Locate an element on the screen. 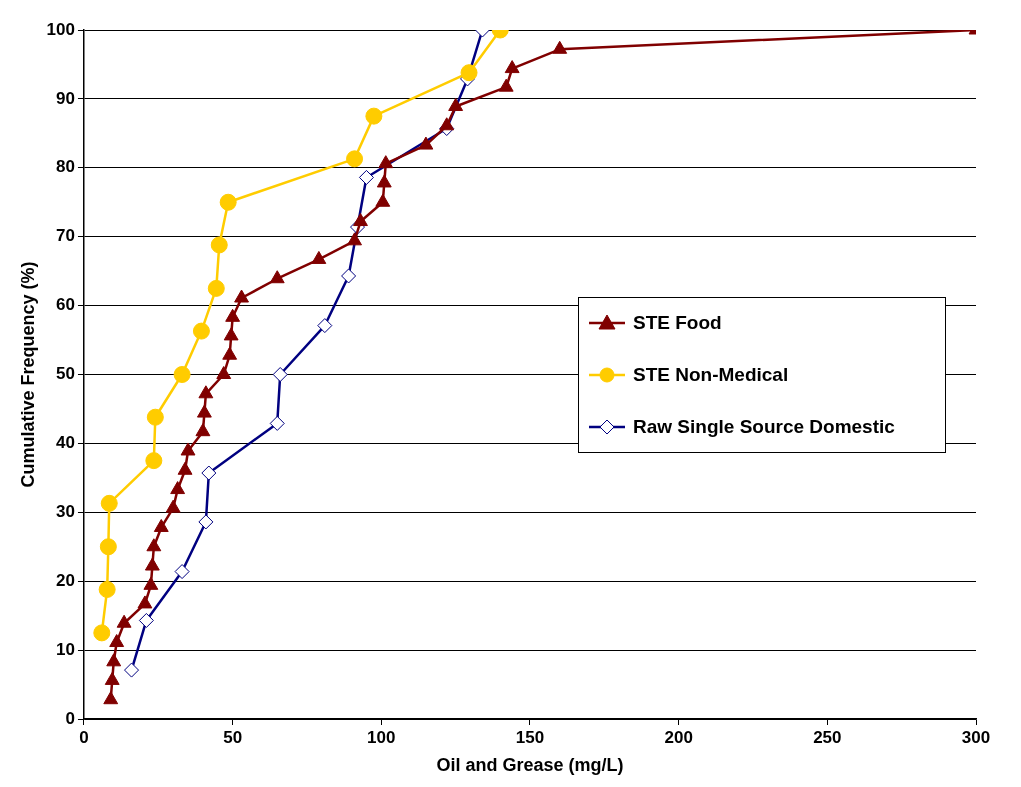 This screenshot has width=1021, height=787. y-tick-label: 50 is located at coordinates (65, 374).